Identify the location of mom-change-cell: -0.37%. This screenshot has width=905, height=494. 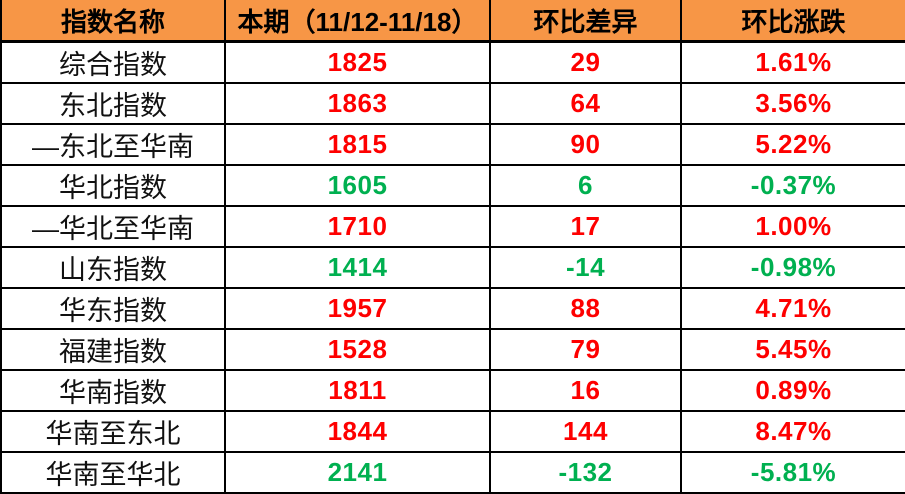
(792, 185).